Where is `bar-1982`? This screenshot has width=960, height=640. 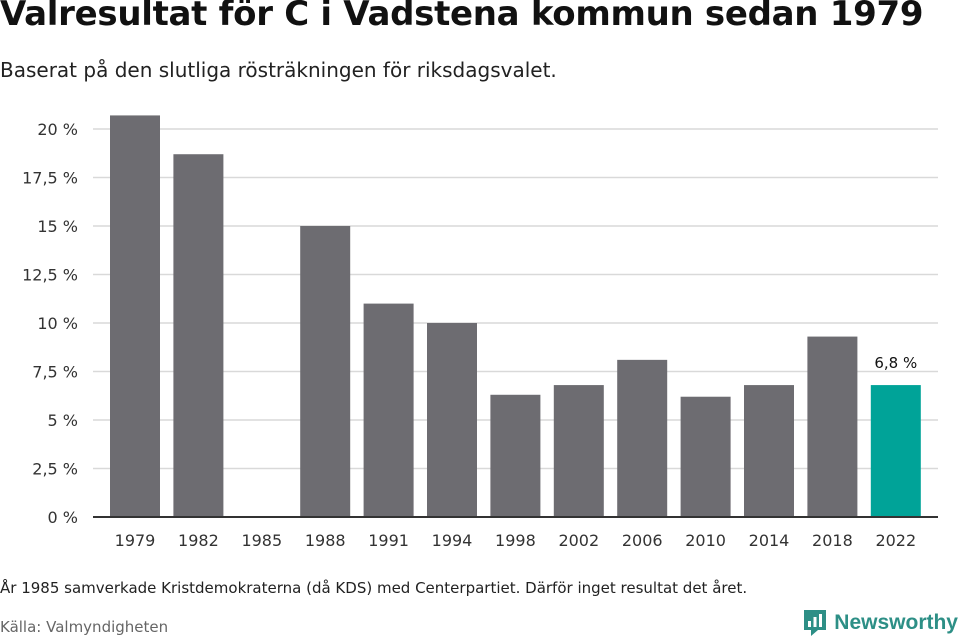 bar-1982 is located at coordinates (198, 335).